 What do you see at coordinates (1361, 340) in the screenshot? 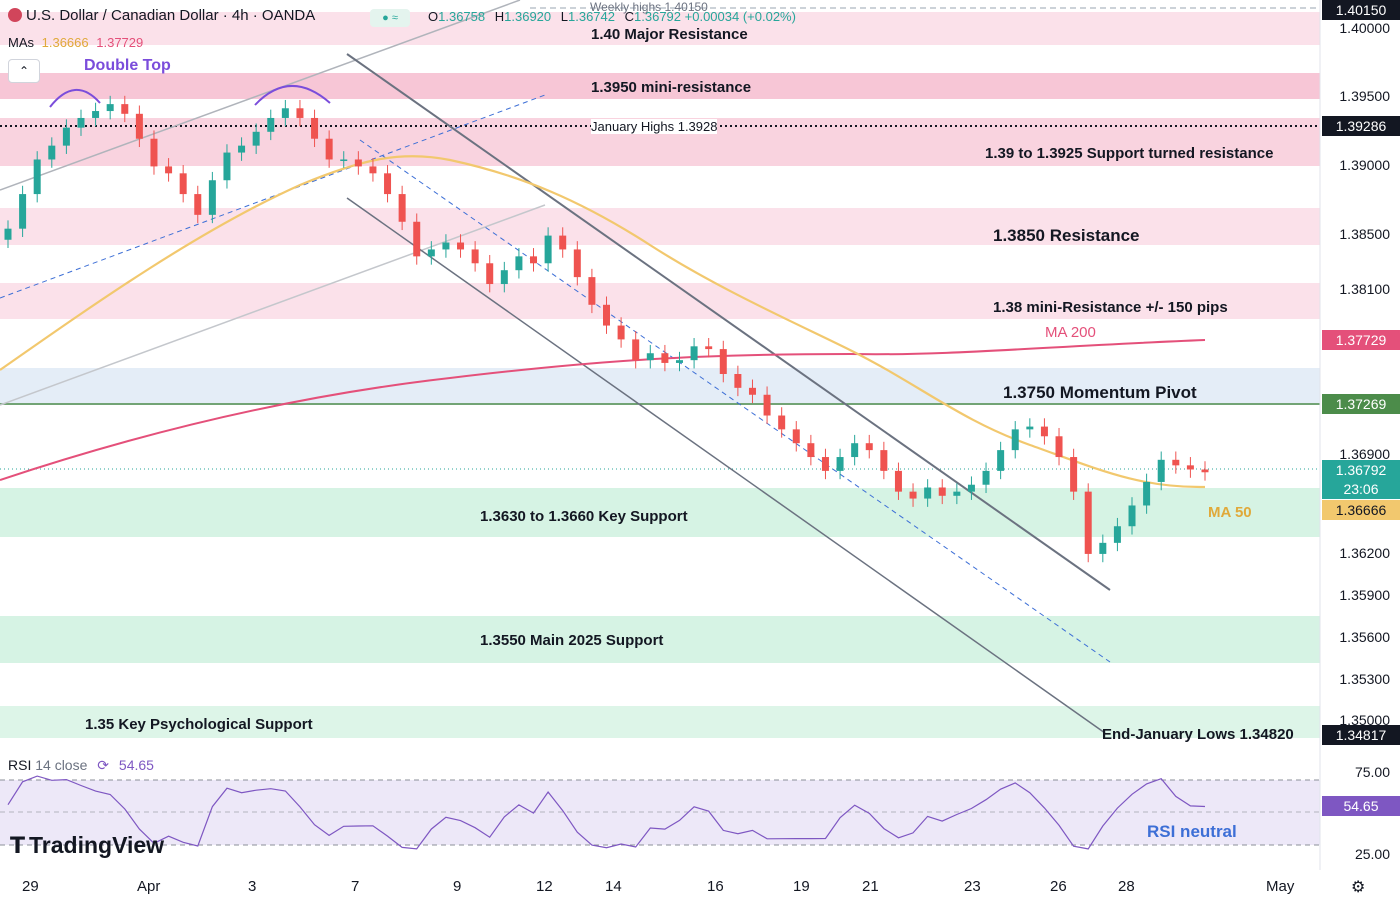
I see `ma200-badge: 1.37729` at bounding box center [1361, 340].